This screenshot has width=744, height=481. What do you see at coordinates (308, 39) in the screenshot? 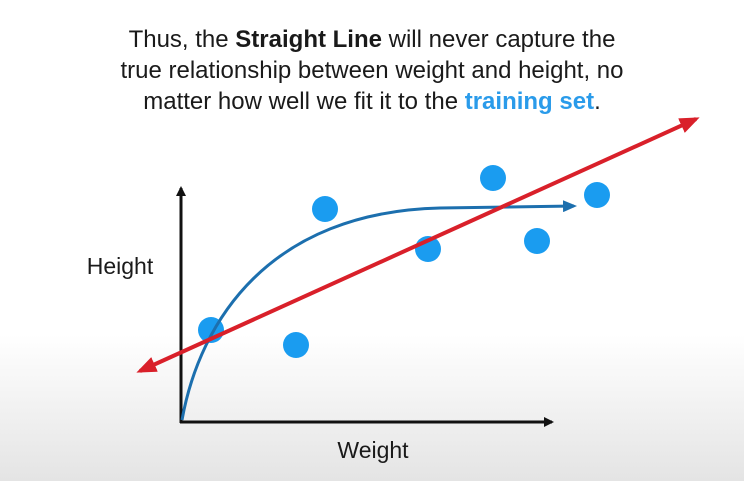
I see `caption-bold: Straight Line` at bounding box center [308, 39].